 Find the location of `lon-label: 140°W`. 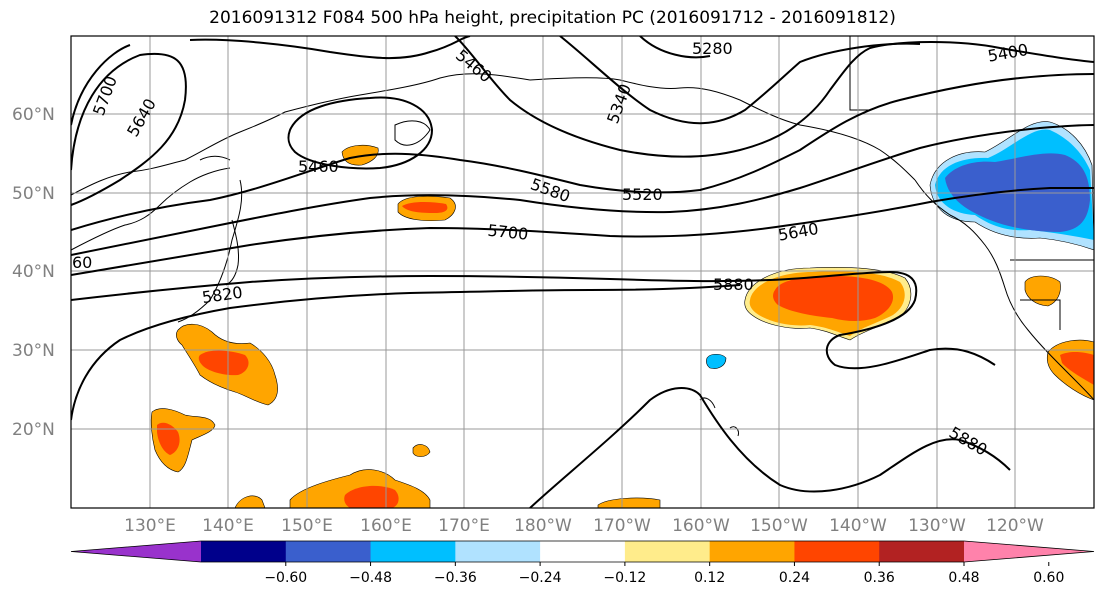

lon-label: 140°W is located at coordinates (858, 526).